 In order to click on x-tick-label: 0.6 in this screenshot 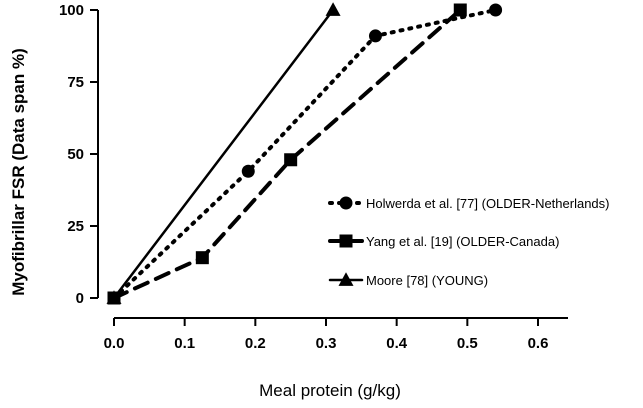, I will do `click(538, 343)`.